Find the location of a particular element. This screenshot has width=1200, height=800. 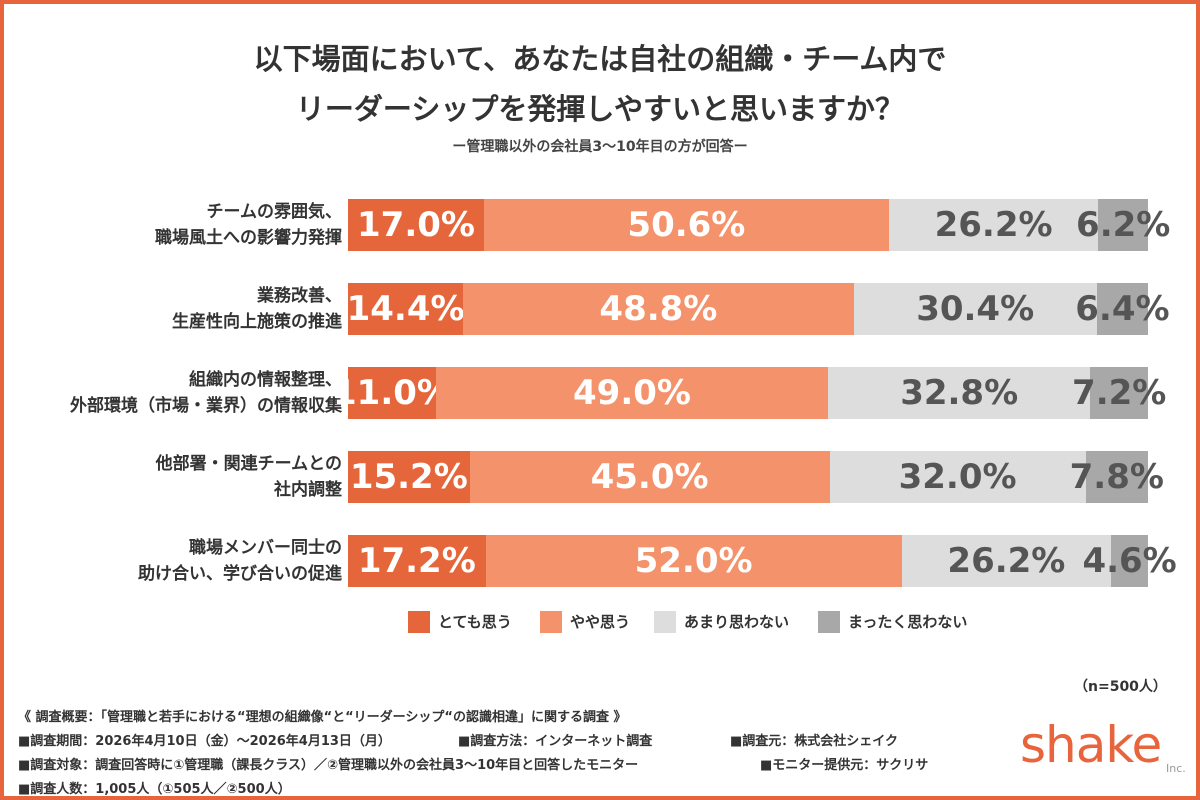

note: ■調査元：株式会社シェイク is located at coordinates (814, 741).